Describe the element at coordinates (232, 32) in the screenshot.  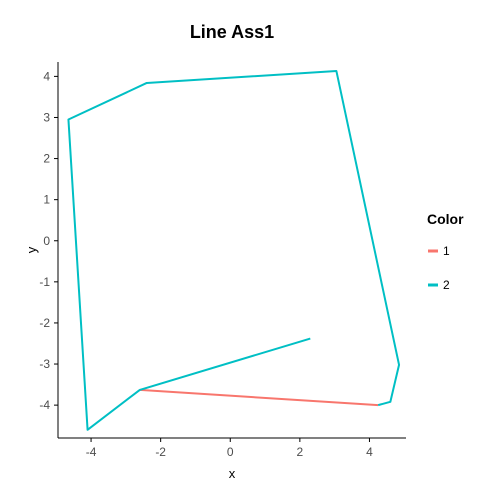
I see `chart-title: Line Ass1` at that location.